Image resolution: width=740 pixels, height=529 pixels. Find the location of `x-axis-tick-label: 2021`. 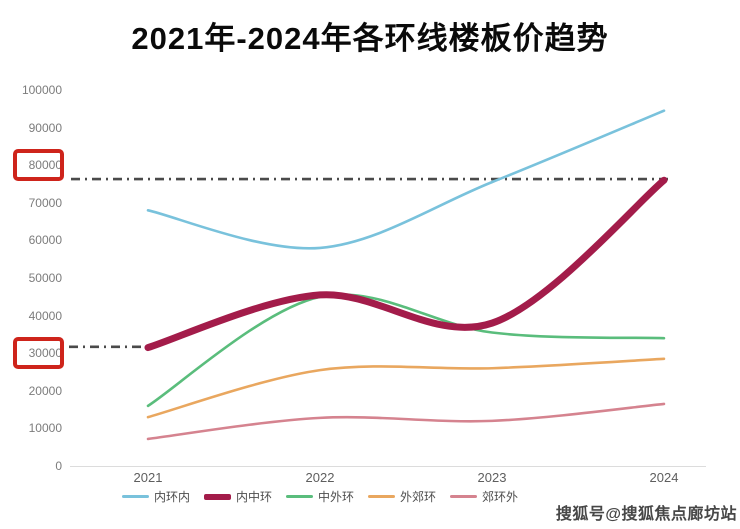

x-axis-tick-label: 2021 is located at coordinates (148, 477).